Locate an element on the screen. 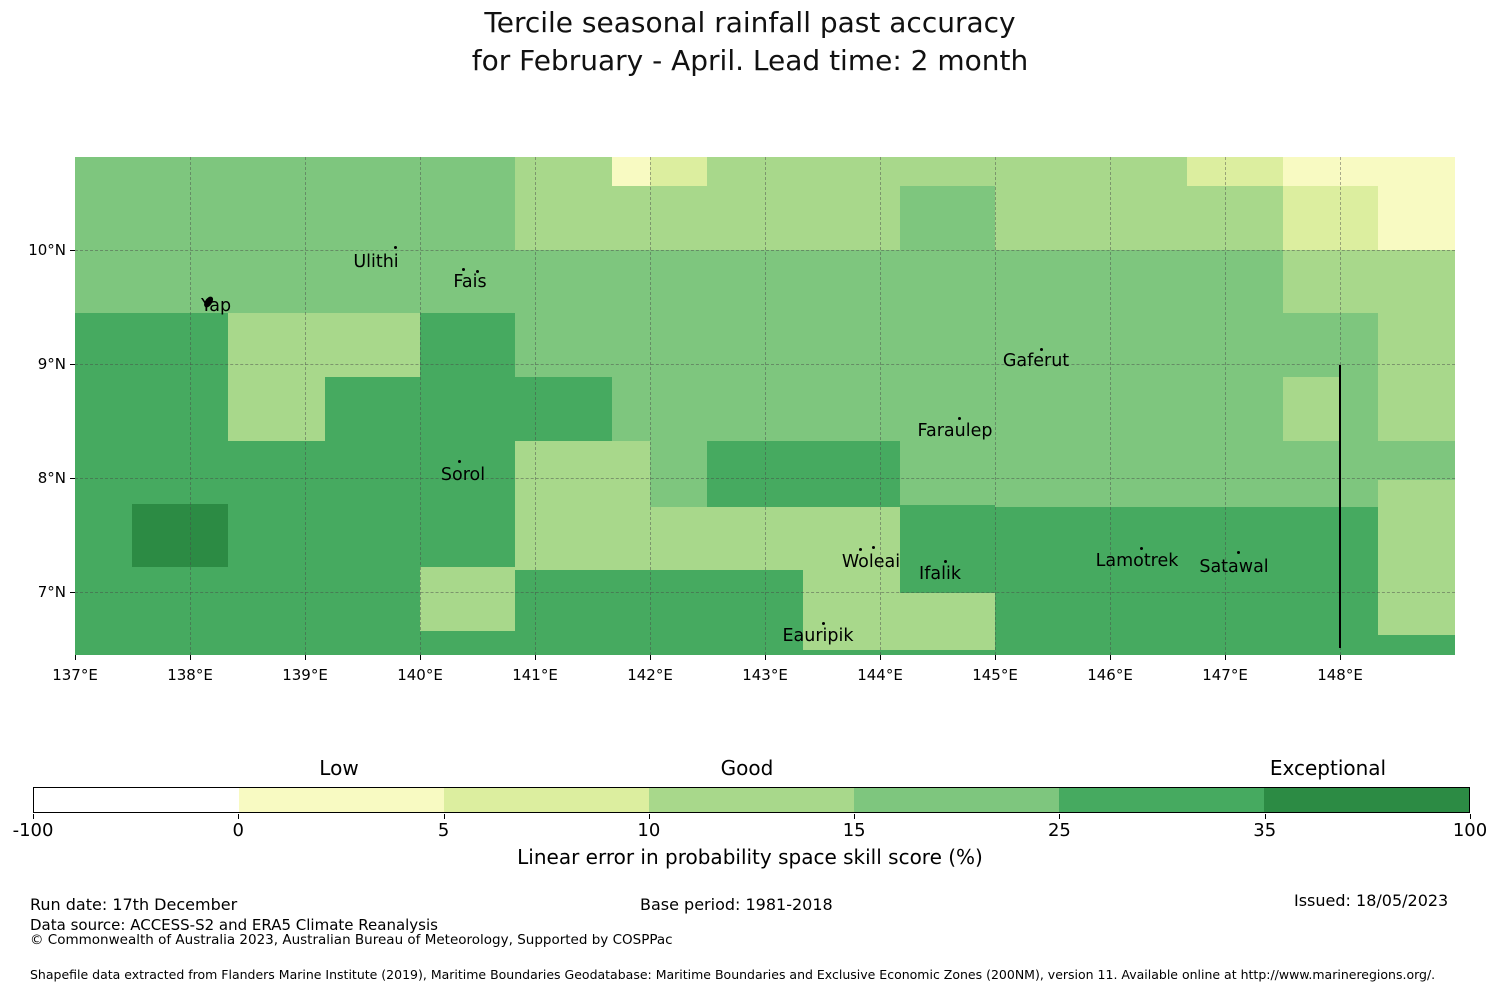 Image resolution: width=1500 pixels, height=990 pixels. chart-title-line1: Tercile seasonal rainfall past accuracy is located at coordinates (750, 22).